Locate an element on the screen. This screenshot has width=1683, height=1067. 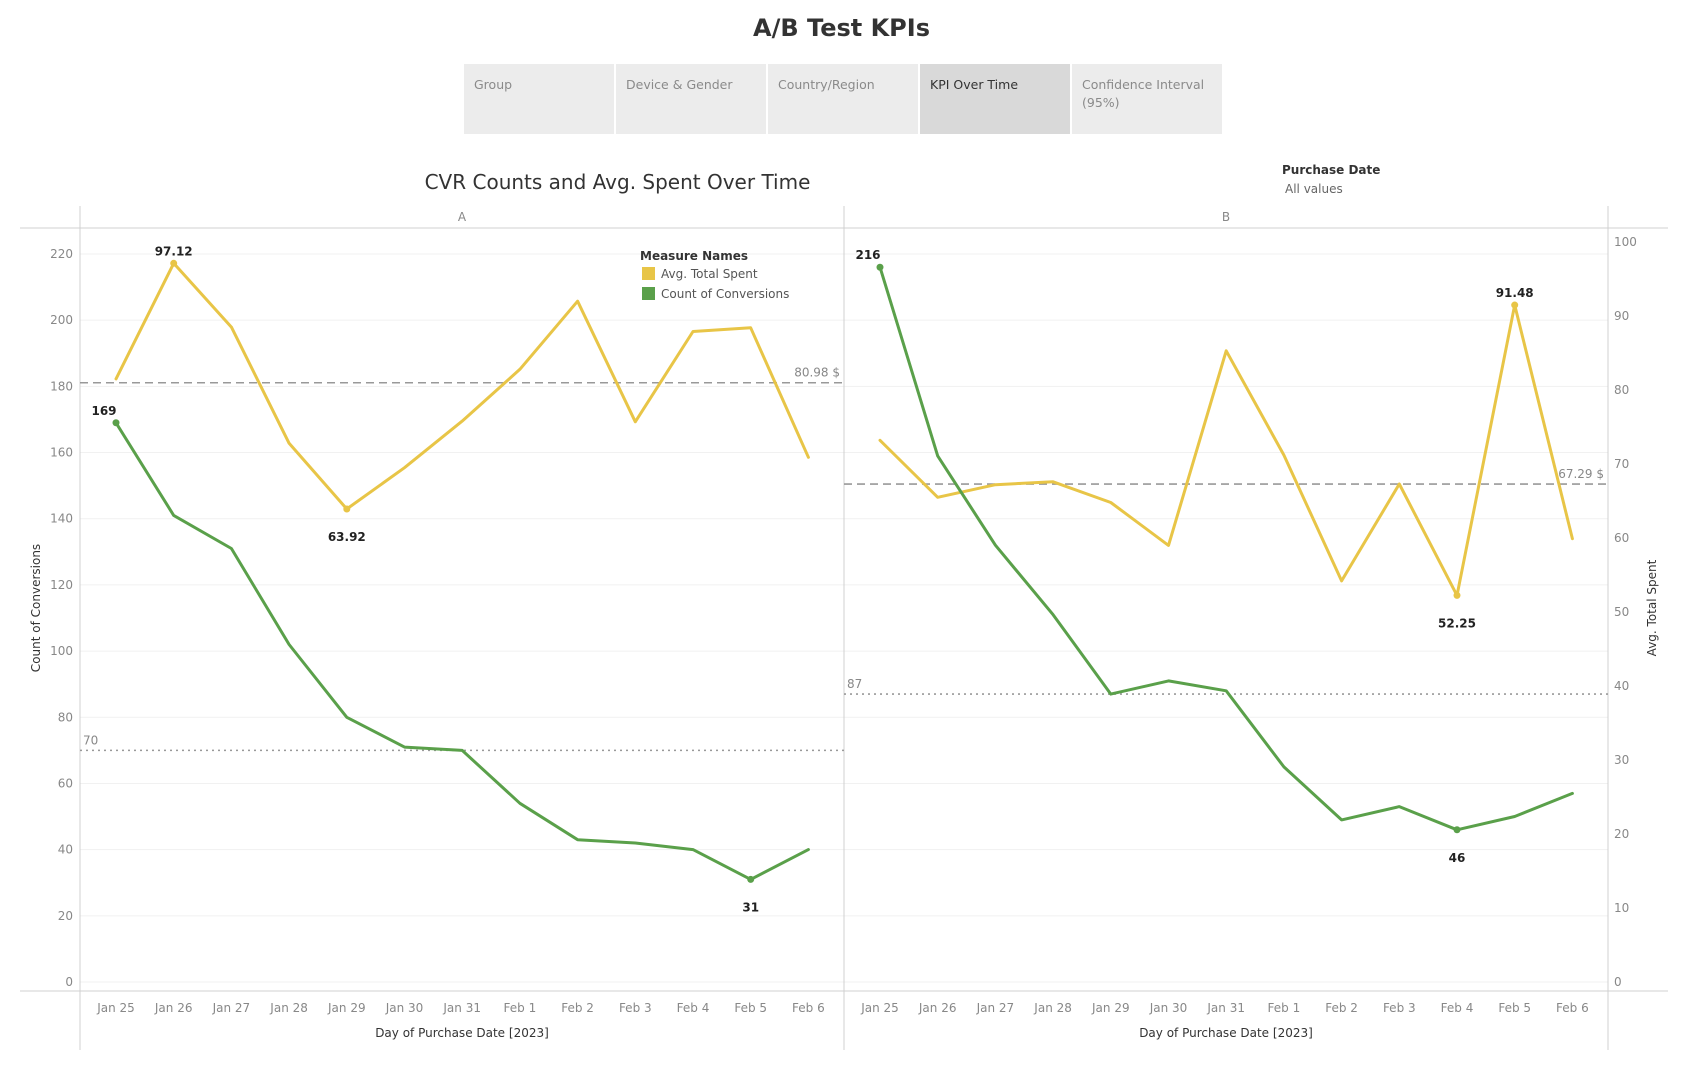
legend-label-count-of-conversions: Count of Conversions is located at coordinates (725, 294).